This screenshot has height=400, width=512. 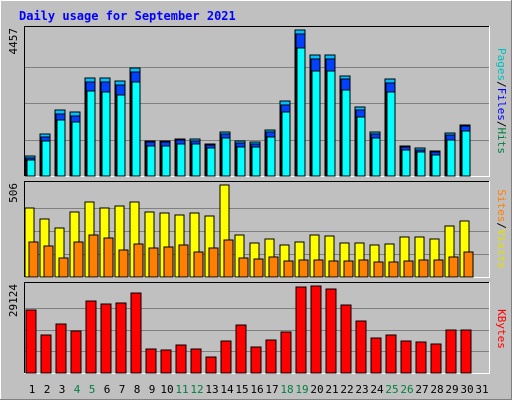 What do you see at coordinates (271, 389) in the screenshot?
I see `x-tick-label-day-17: 17` at bounding box center [271, 389].